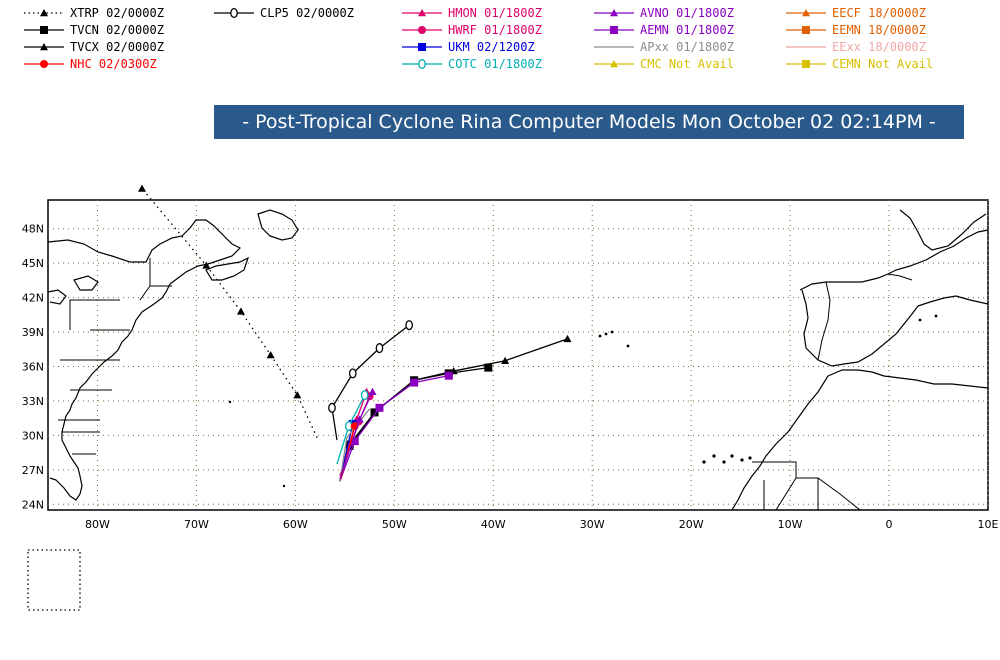 Image resolution: width=1000 pixels, height=660 pixels. What do you see at coordinates (806, 486) in the screenshot?
I see `africa-borders` at bounding box center [806, 486].